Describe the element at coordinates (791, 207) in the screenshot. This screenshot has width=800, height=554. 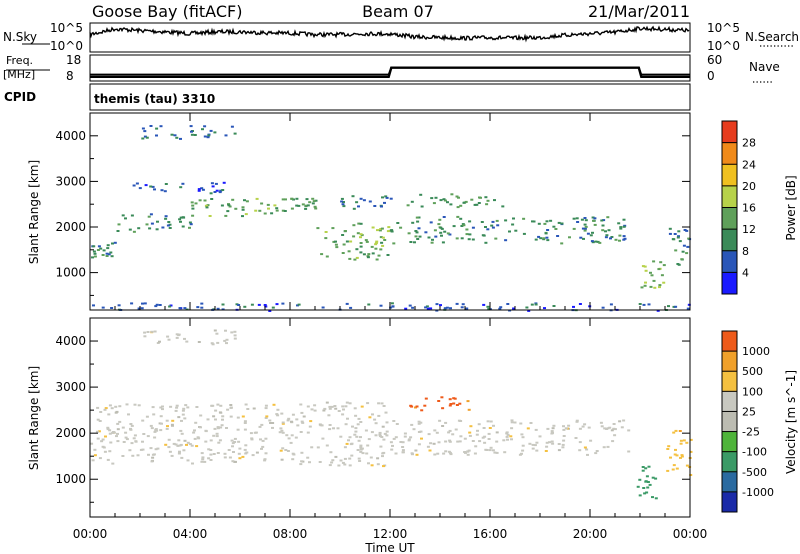
I see `colorbar-title: Power [dB]` at that location.